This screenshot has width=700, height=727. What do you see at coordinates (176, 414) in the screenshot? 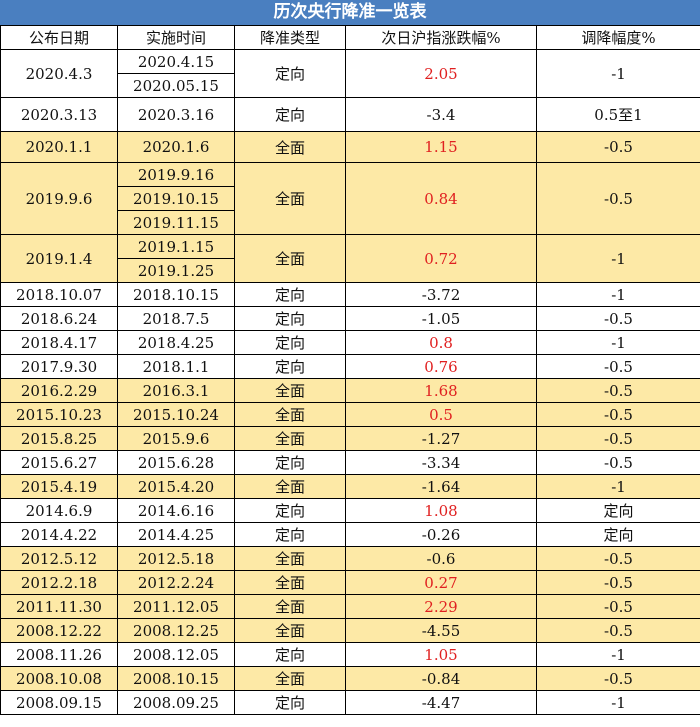
I see `implement-date-cell: 2015.10.24` at bounding box center [176, 414].